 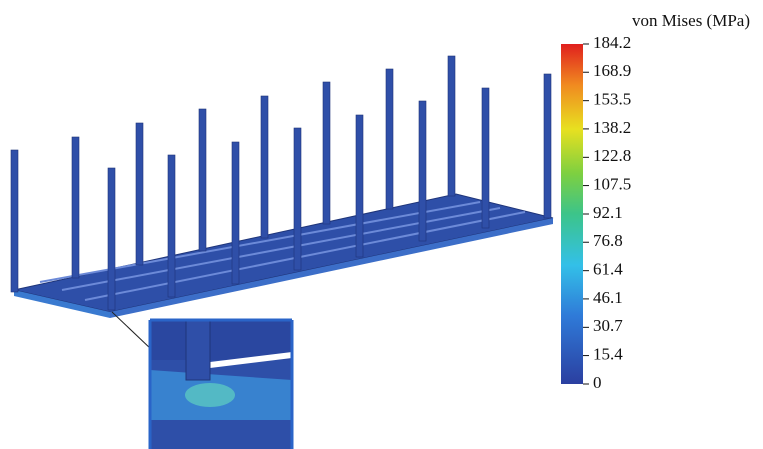 I want to click on tick-label: 168.9, so click(x=612, y=70).